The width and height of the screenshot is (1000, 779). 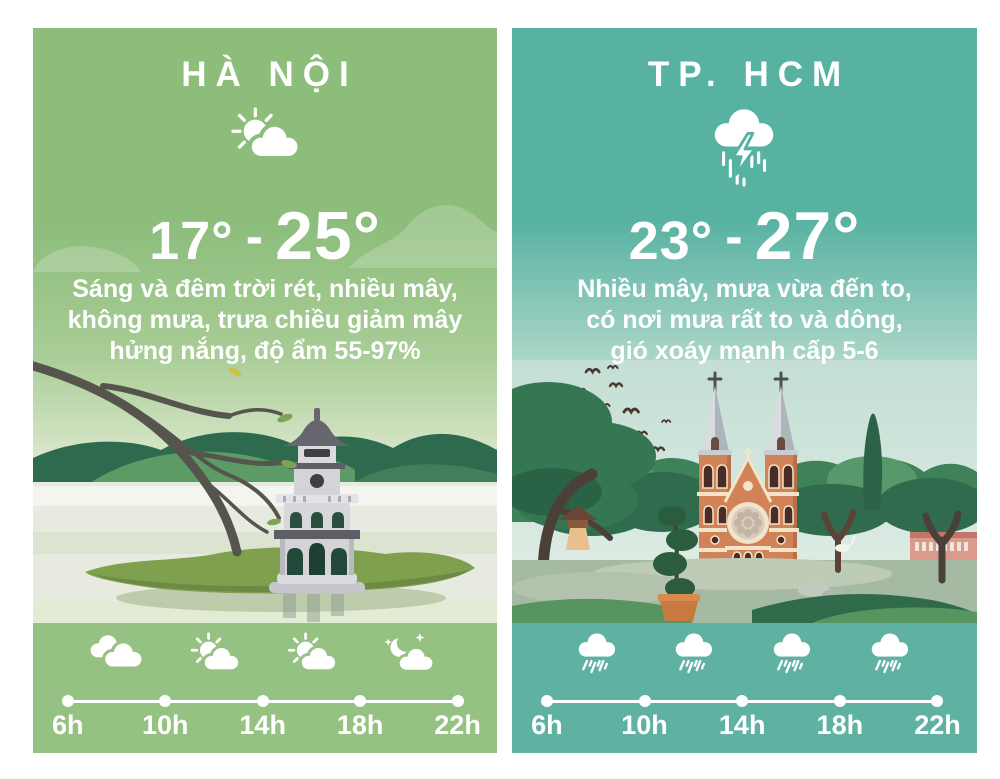 I want to click on big-tree, so click(x=584, y=502).